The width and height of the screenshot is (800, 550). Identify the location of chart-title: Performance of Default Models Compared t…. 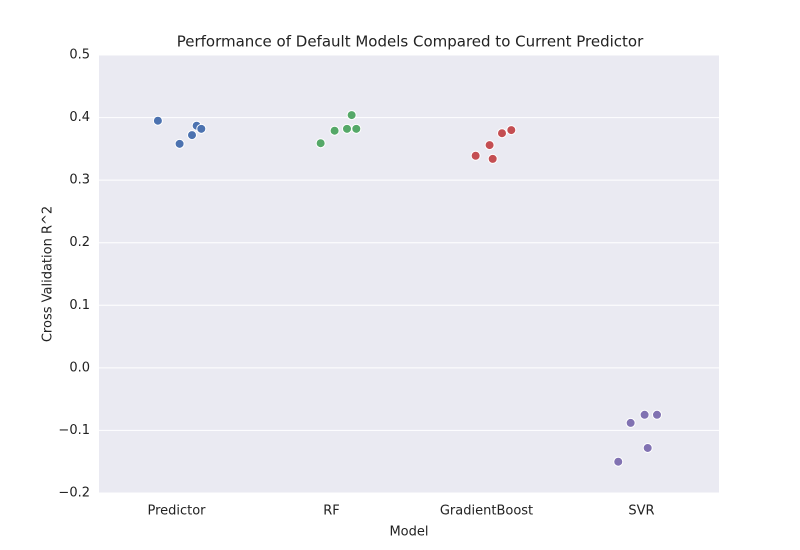
(410, 42).